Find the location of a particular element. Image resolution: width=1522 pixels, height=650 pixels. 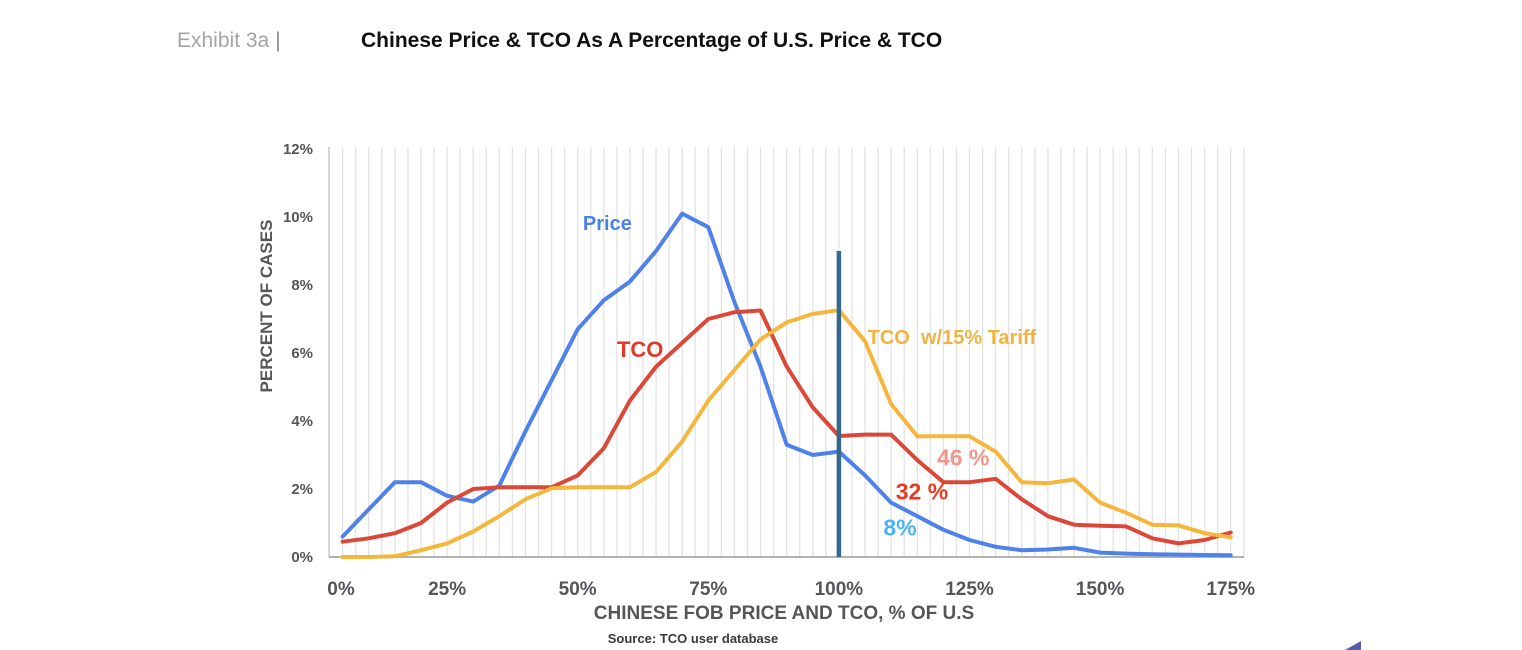

price-series-label: Price is located at coordinates (607, 223).